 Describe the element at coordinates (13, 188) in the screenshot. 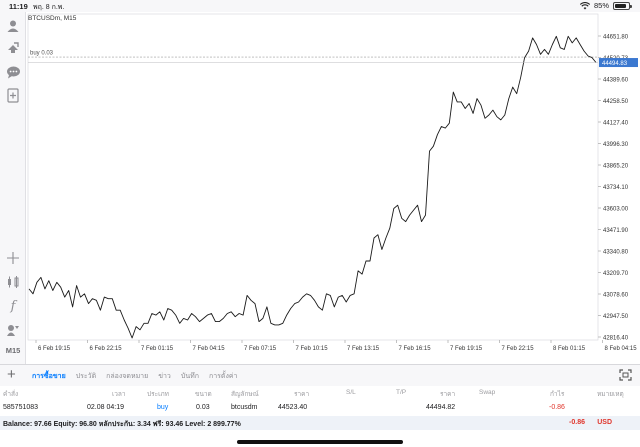

I see `chart-toolbar: f M15` at that location.